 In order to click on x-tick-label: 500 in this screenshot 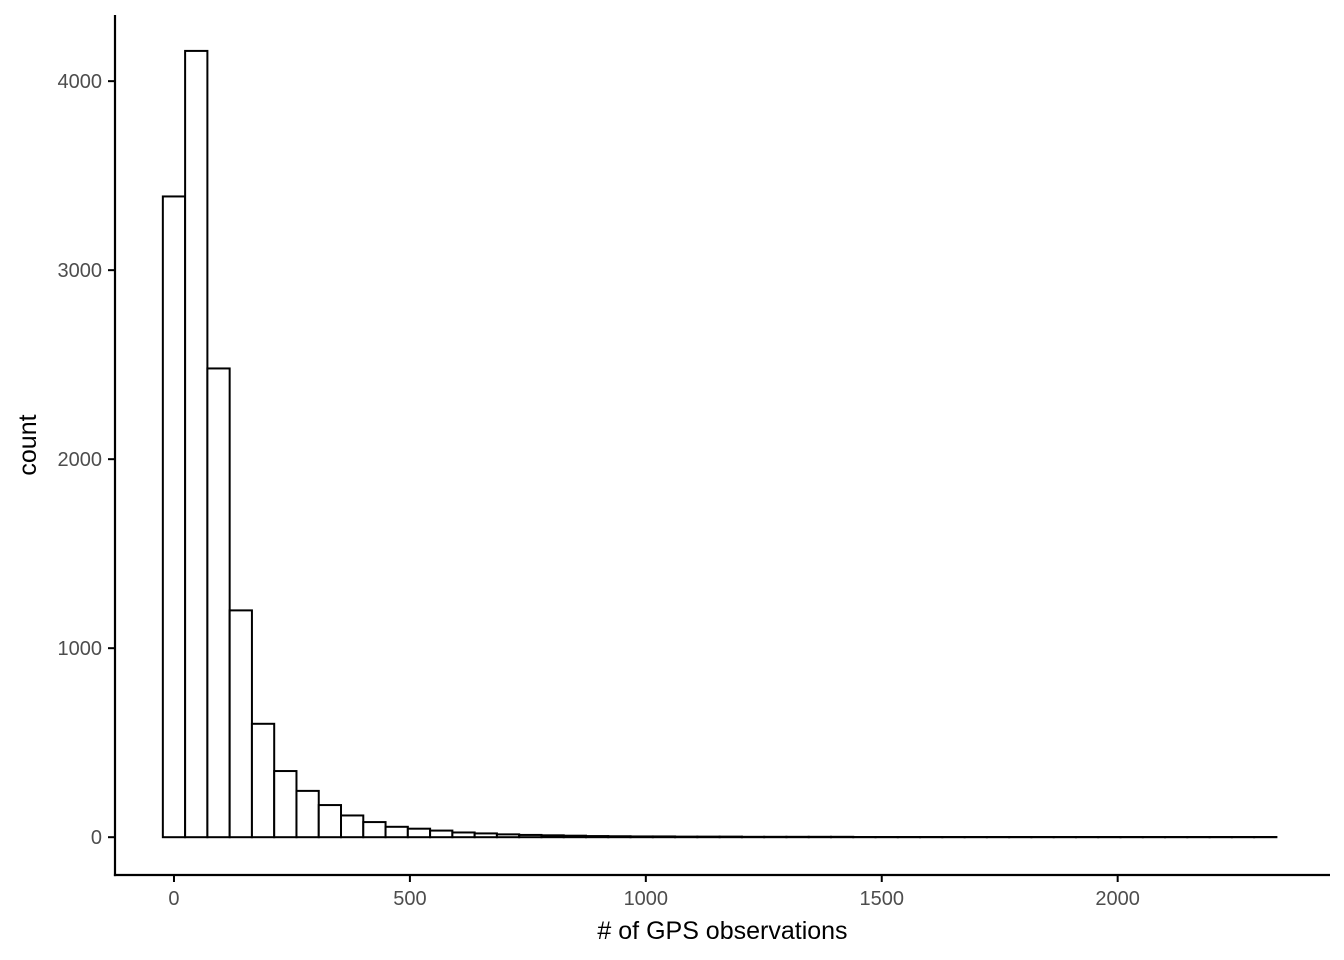, I will do `click(409, 899)`.